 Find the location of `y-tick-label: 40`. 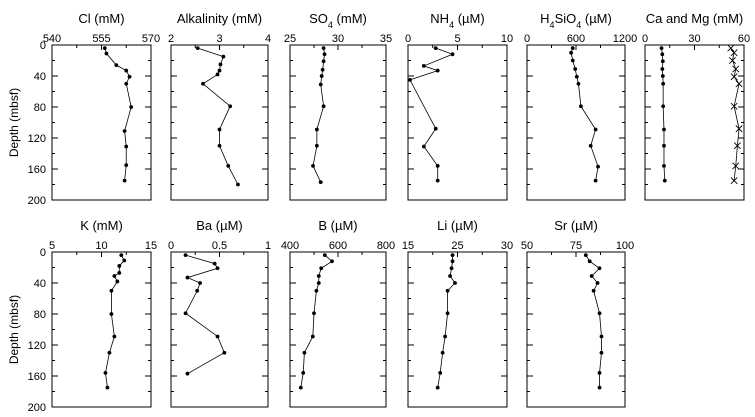

y-tick-label: 40 is located at coordinates (40, 284).